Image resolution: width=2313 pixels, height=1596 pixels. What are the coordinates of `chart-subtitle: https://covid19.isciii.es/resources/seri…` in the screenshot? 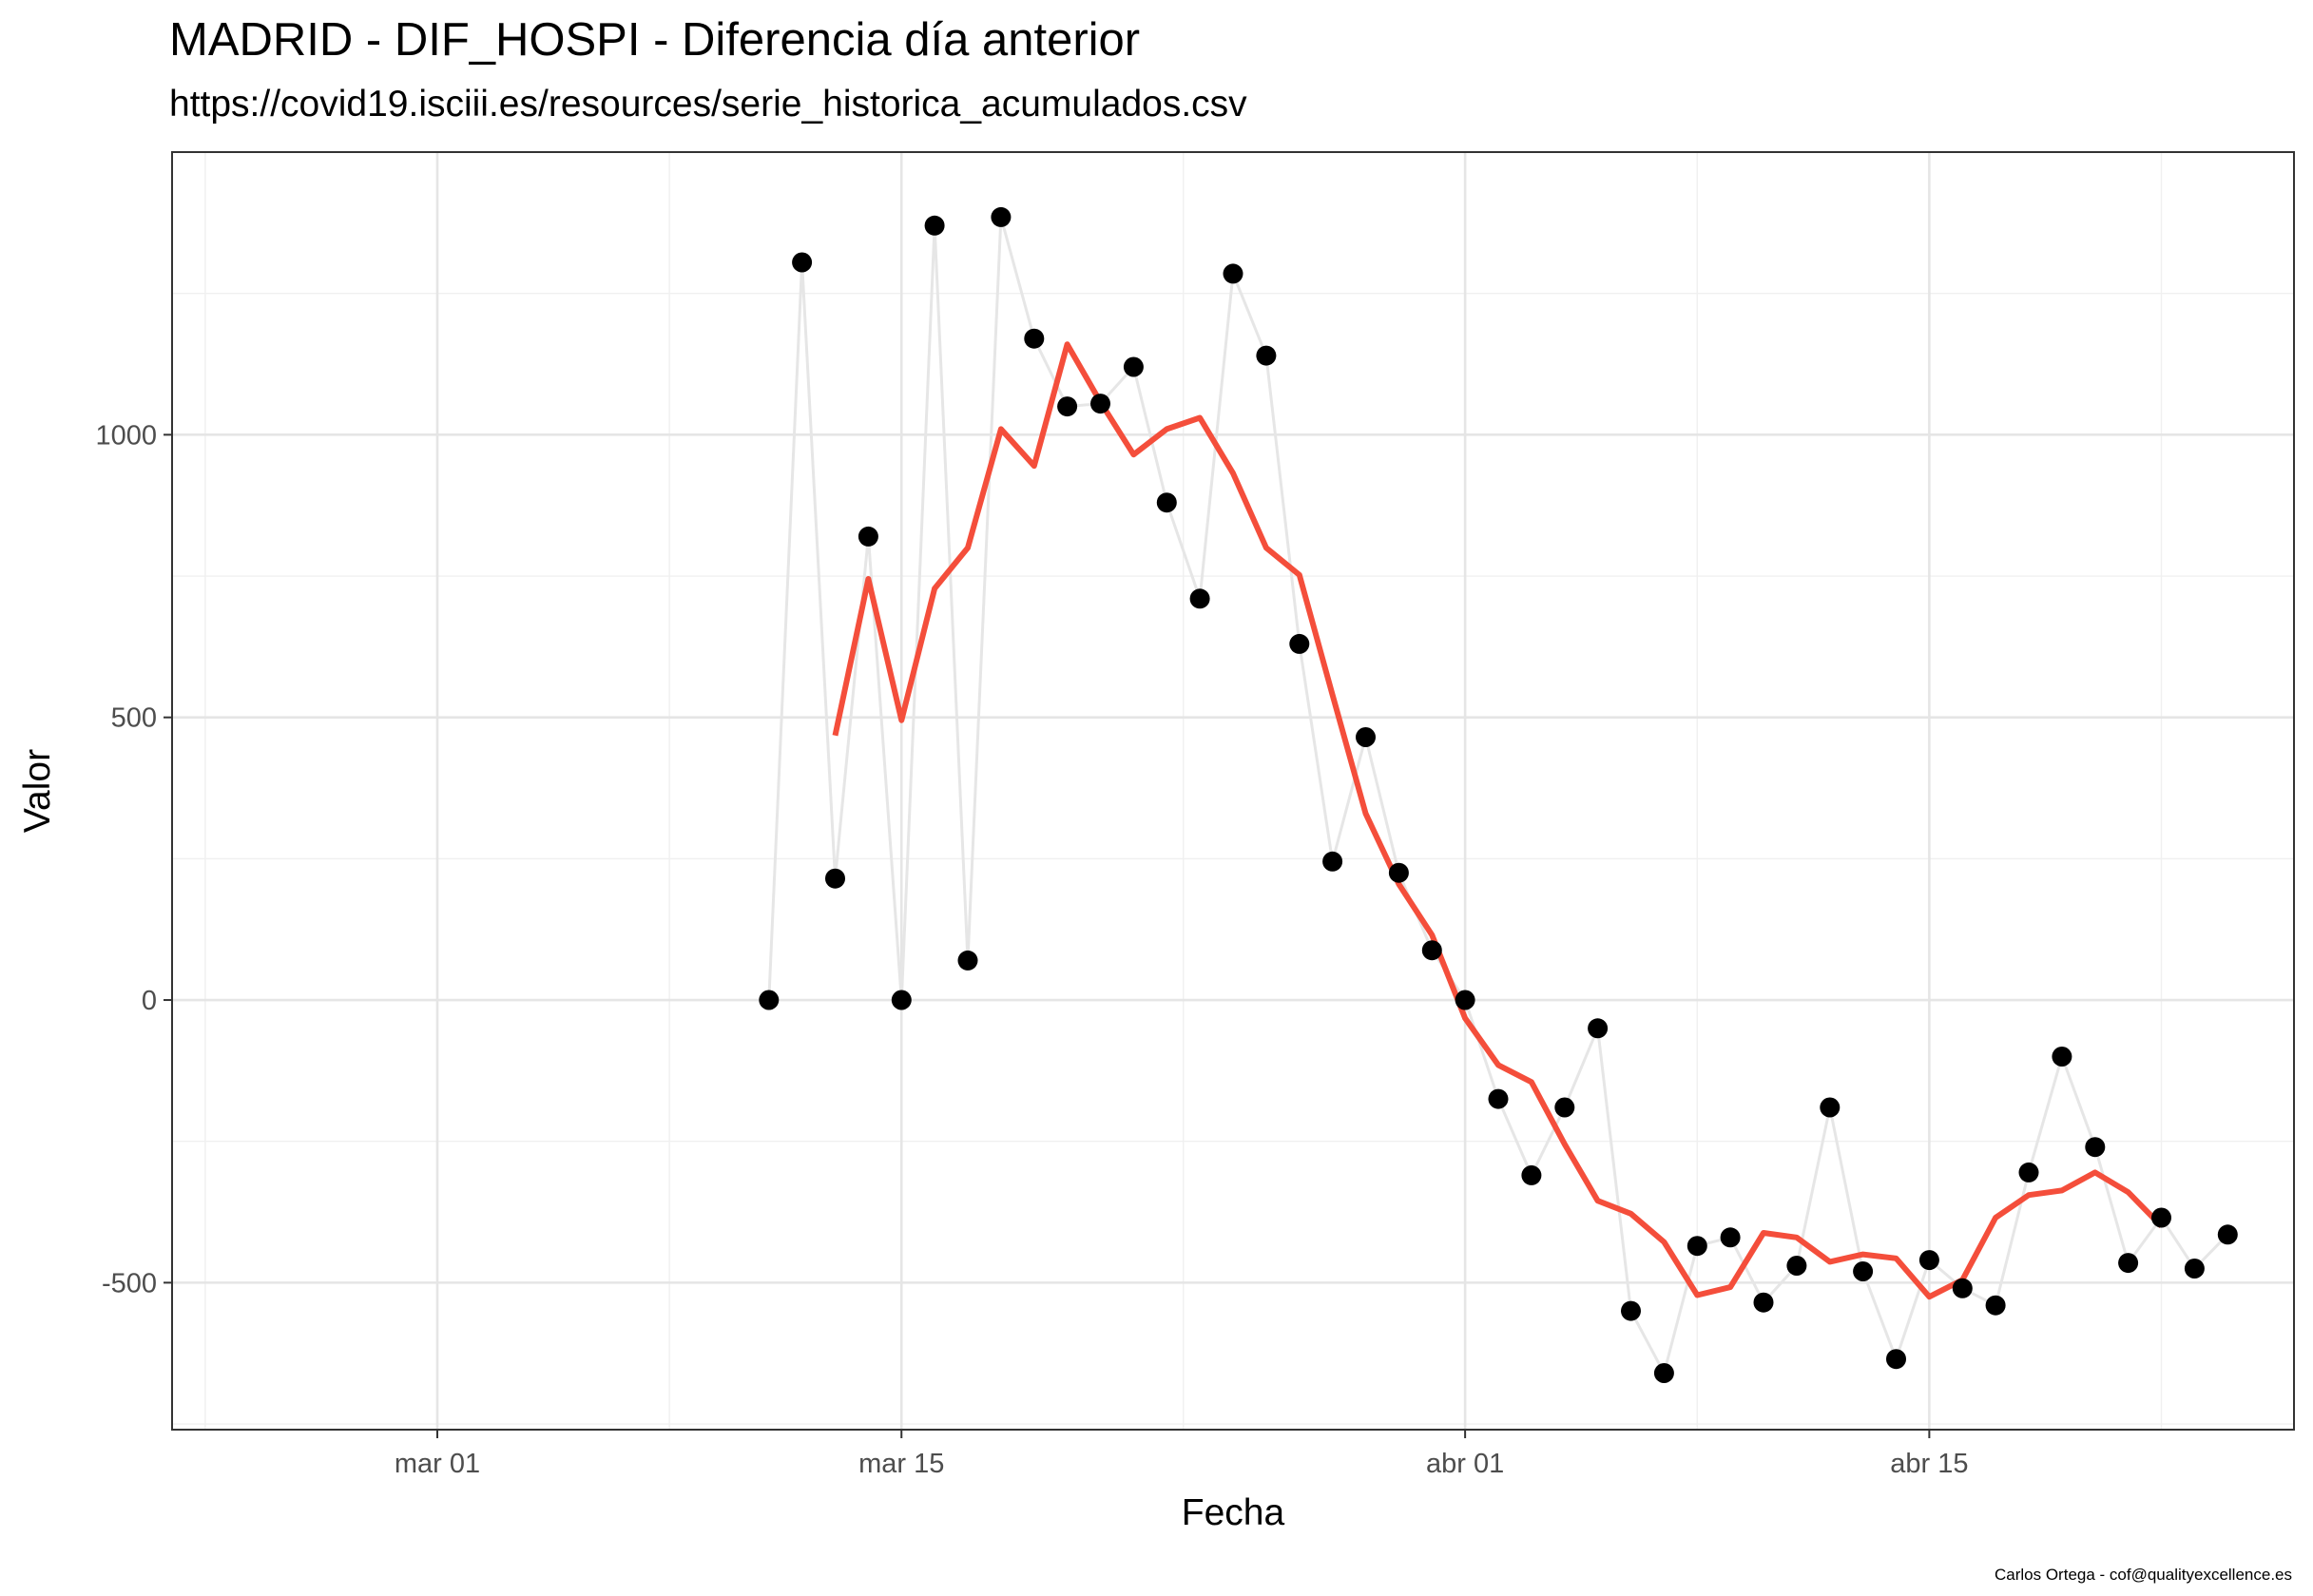 It's located at (708, 104).